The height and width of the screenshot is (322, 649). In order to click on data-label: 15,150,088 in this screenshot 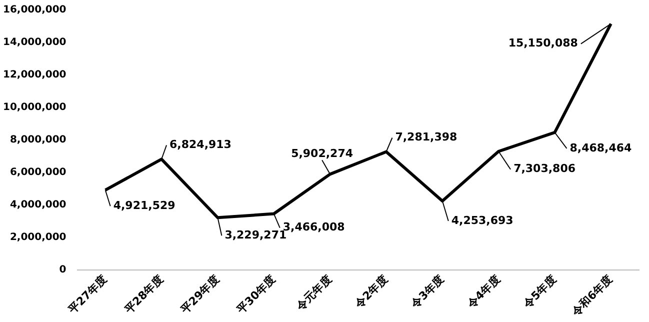, I will do `click(543, 43)`.